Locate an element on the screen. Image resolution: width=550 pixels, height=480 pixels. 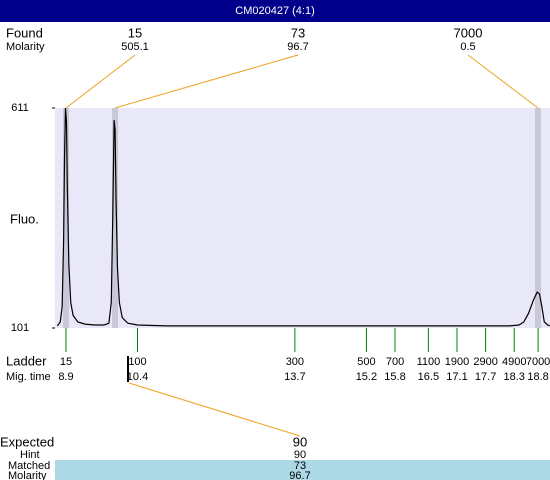
hint-value: 90 is located at coordinates (300, 455).